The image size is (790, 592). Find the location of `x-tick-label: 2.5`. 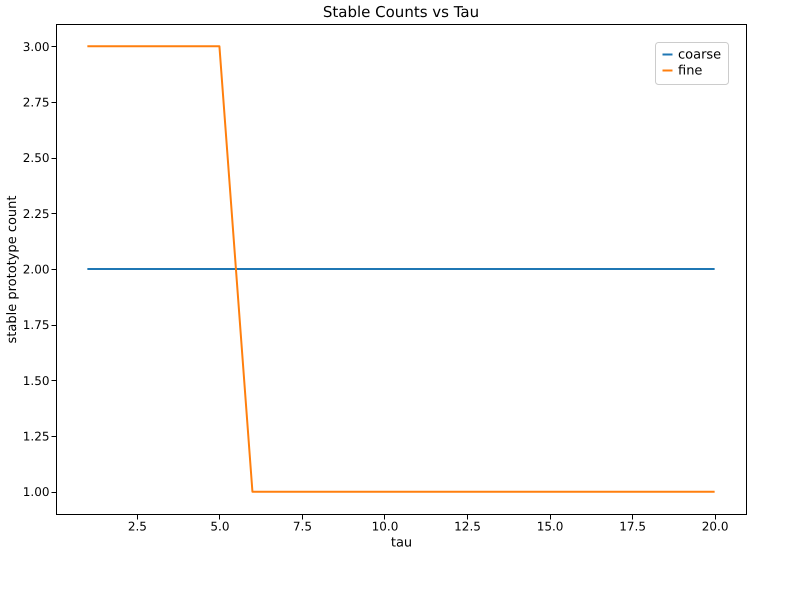

x-tick-label: 2.5 is located at coordinates (137, 527).